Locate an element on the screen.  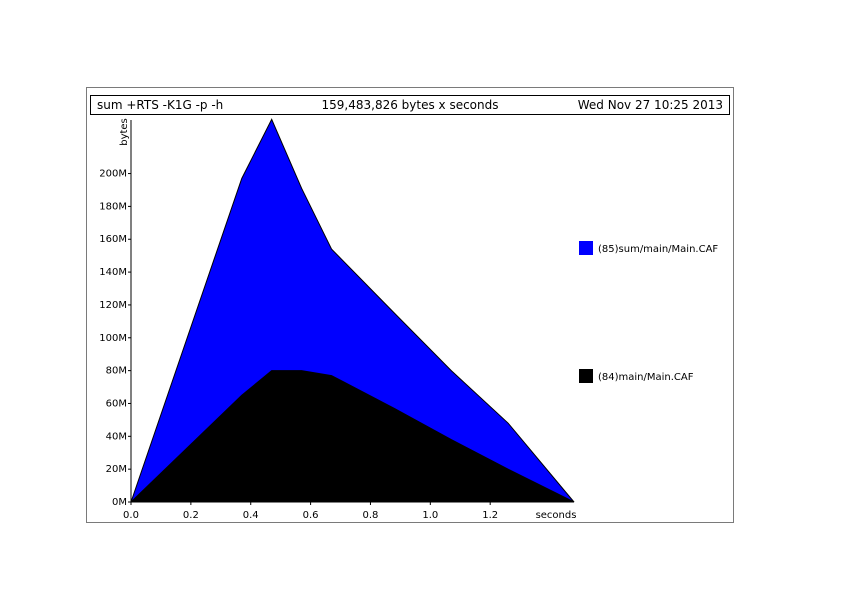
y-tick-label-6: 120M is located at coordinates (113, 305).